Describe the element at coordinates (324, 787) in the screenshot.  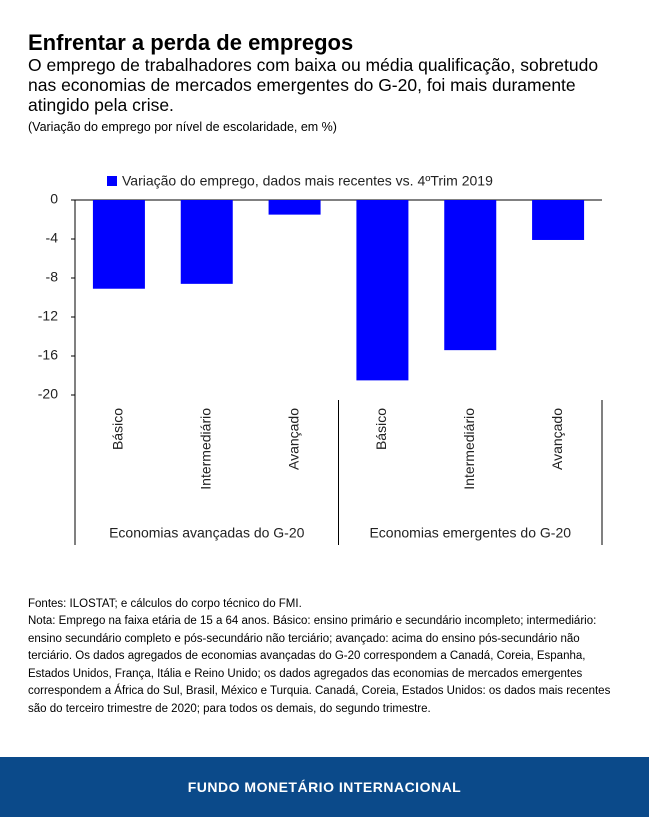
I see `footer: FUNDO MONETÁRIO INTERNACIONAL` at that location.